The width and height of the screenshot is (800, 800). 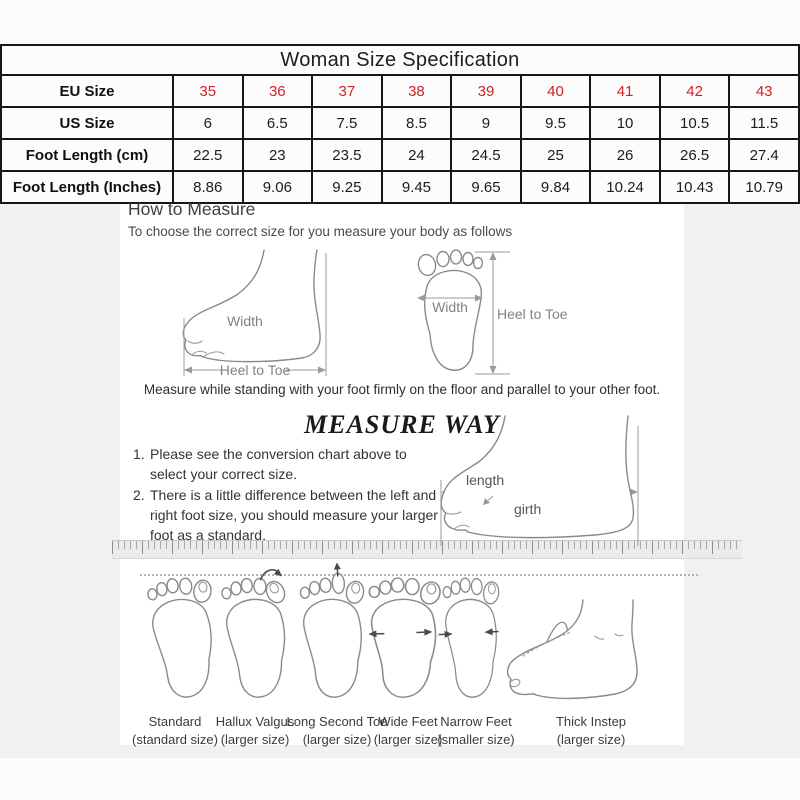 What do you see at coordinates (347, 91) in the screenshot?
I see `size-value-cell: 37` at bounding box center [347, 91].